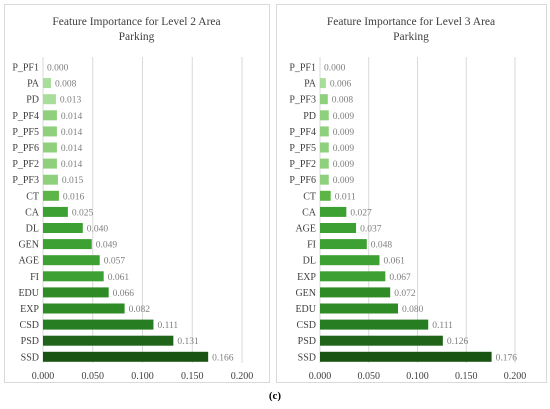 The height and width of the screenshot is (409, 550). I want to click on figure-caption: (c), so click(275, 396).